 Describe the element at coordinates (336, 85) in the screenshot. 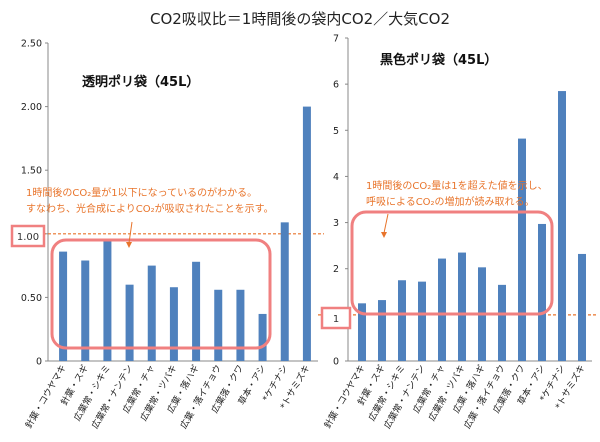

I see `right-y-tick-label: 6` at that location.